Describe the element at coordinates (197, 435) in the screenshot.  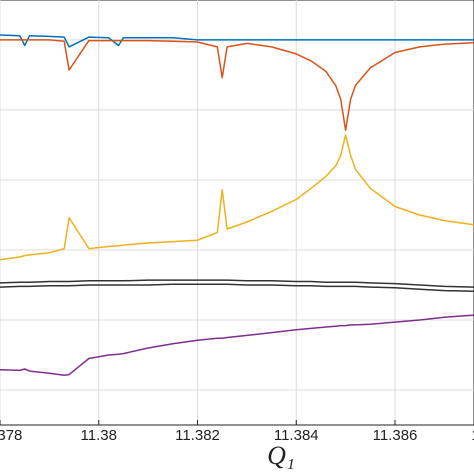
I see `x-tick-label: 11.382` at that location.